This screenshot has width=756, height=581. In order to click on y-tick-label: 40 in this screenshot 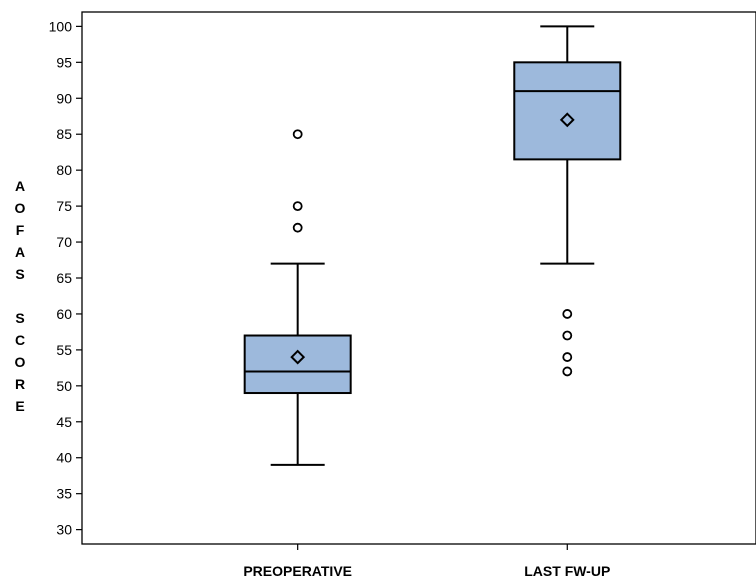, I will do `click(64, 458)`.